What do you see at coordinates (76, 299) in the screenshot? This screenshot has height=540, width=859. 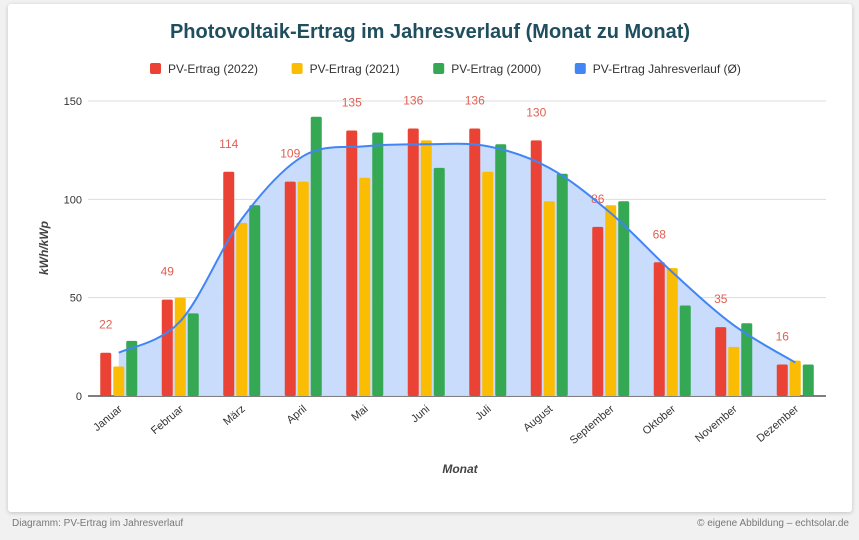 I see `y-tick-label: 50` at bounding box center [76, 299].